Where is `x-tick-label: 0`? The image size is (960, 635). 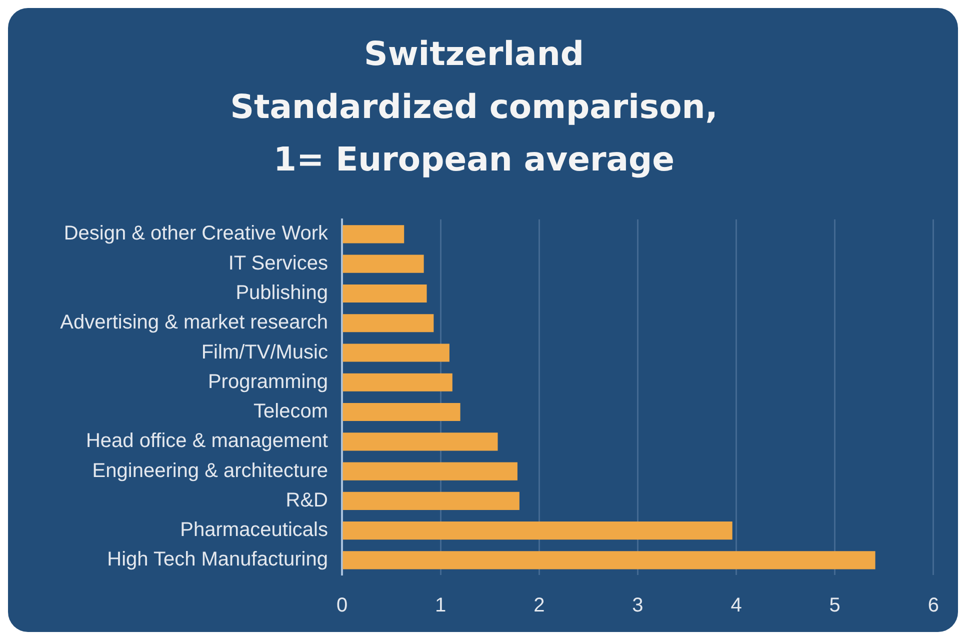 x-tick-label: 0 is located at coordinates (342, 605).